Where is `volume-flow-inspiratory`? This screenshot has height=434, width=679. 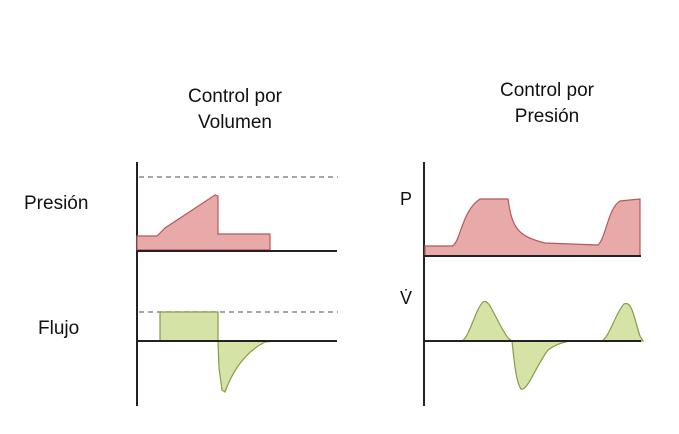
volume-flow-inspiratory is located at coordinates (189, 326).